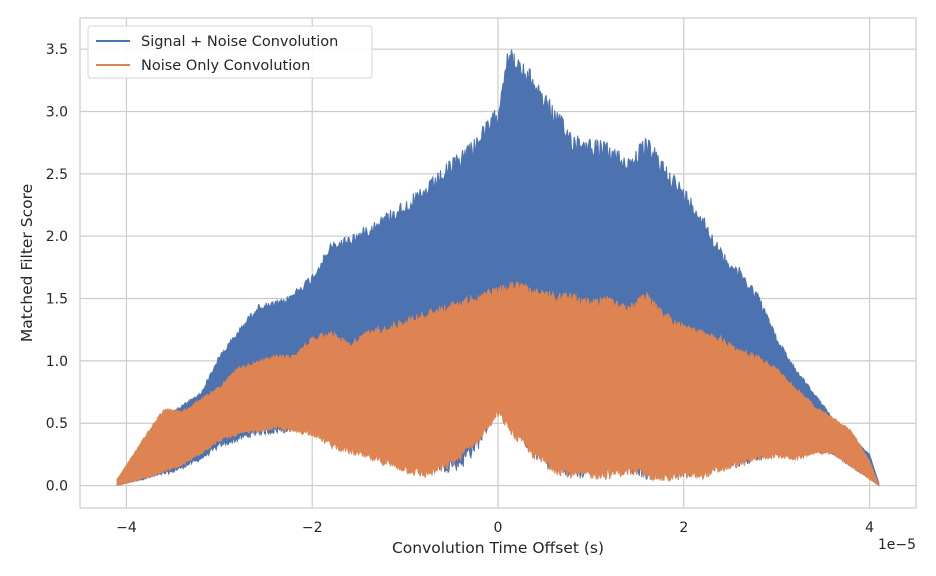 The height and width of the screenshot is (576, 936). What do you see at coordinates (225, 66) in the screenshot?
I see `legend-label-noise: Noise Only Convolution` at bounding box center [225, 66].